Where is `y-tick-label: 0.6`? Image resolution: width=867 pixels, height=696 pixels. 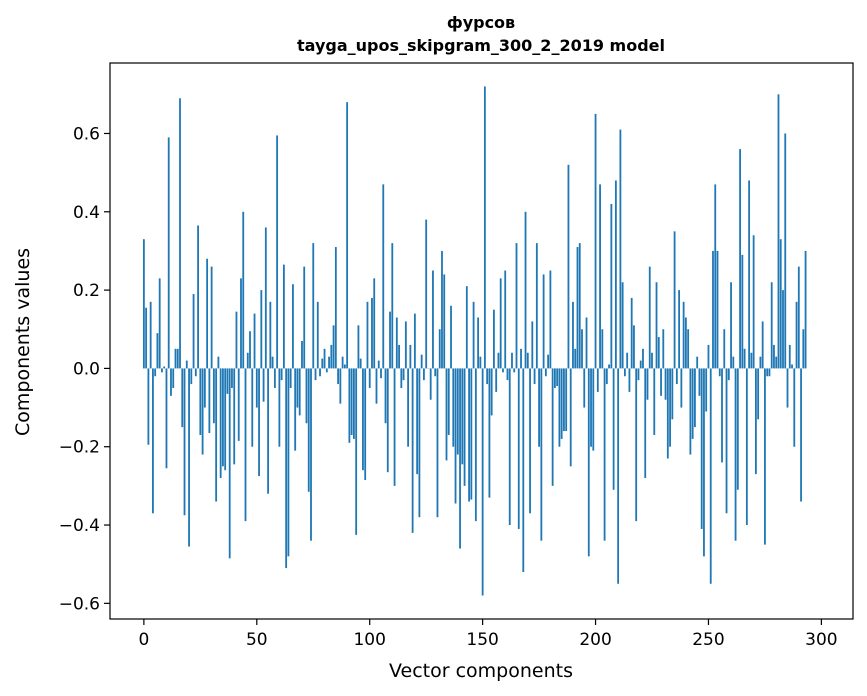 y-tick-label: 0.6 is located at coordinates (86, 134).